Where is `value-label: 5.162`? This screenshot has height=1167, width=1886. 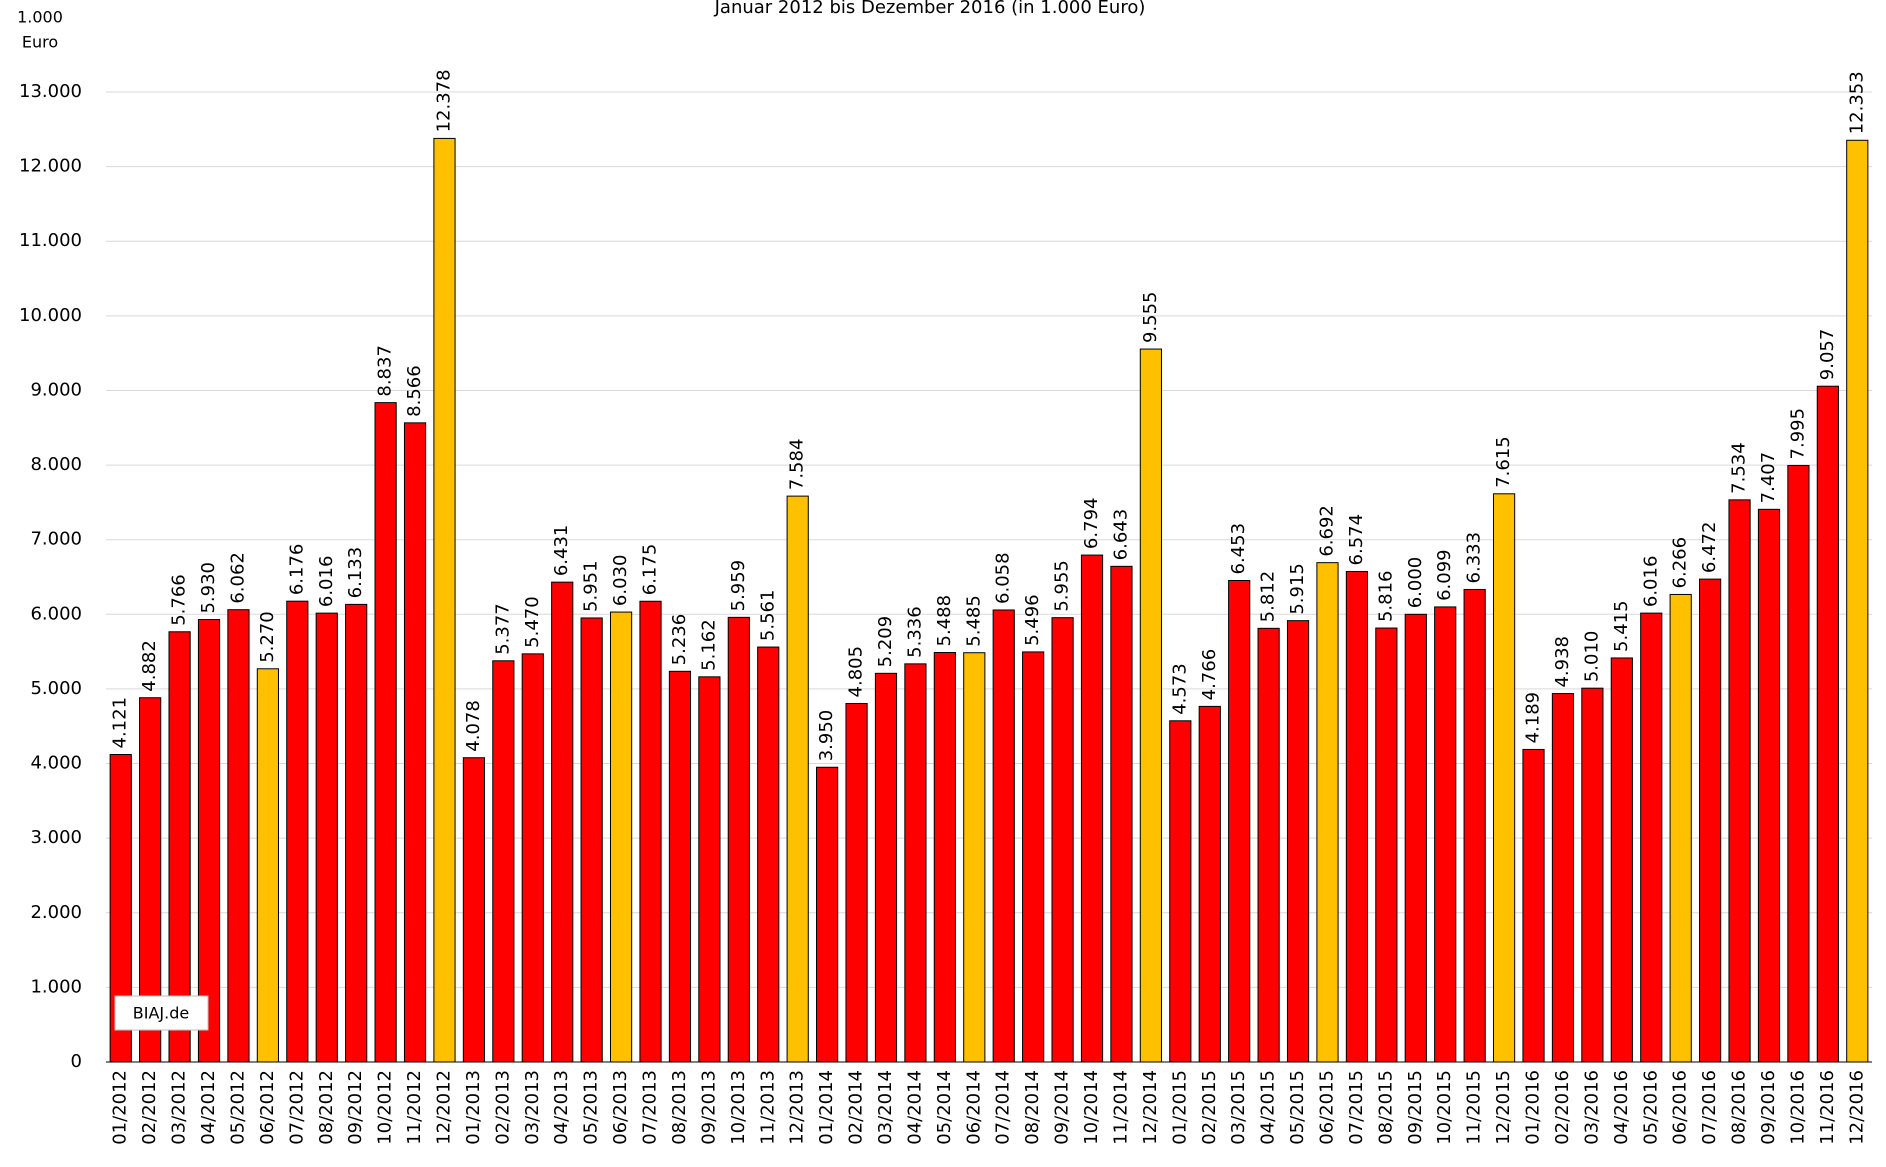 value-label: 5.162 is located at coordinates (708, 645).